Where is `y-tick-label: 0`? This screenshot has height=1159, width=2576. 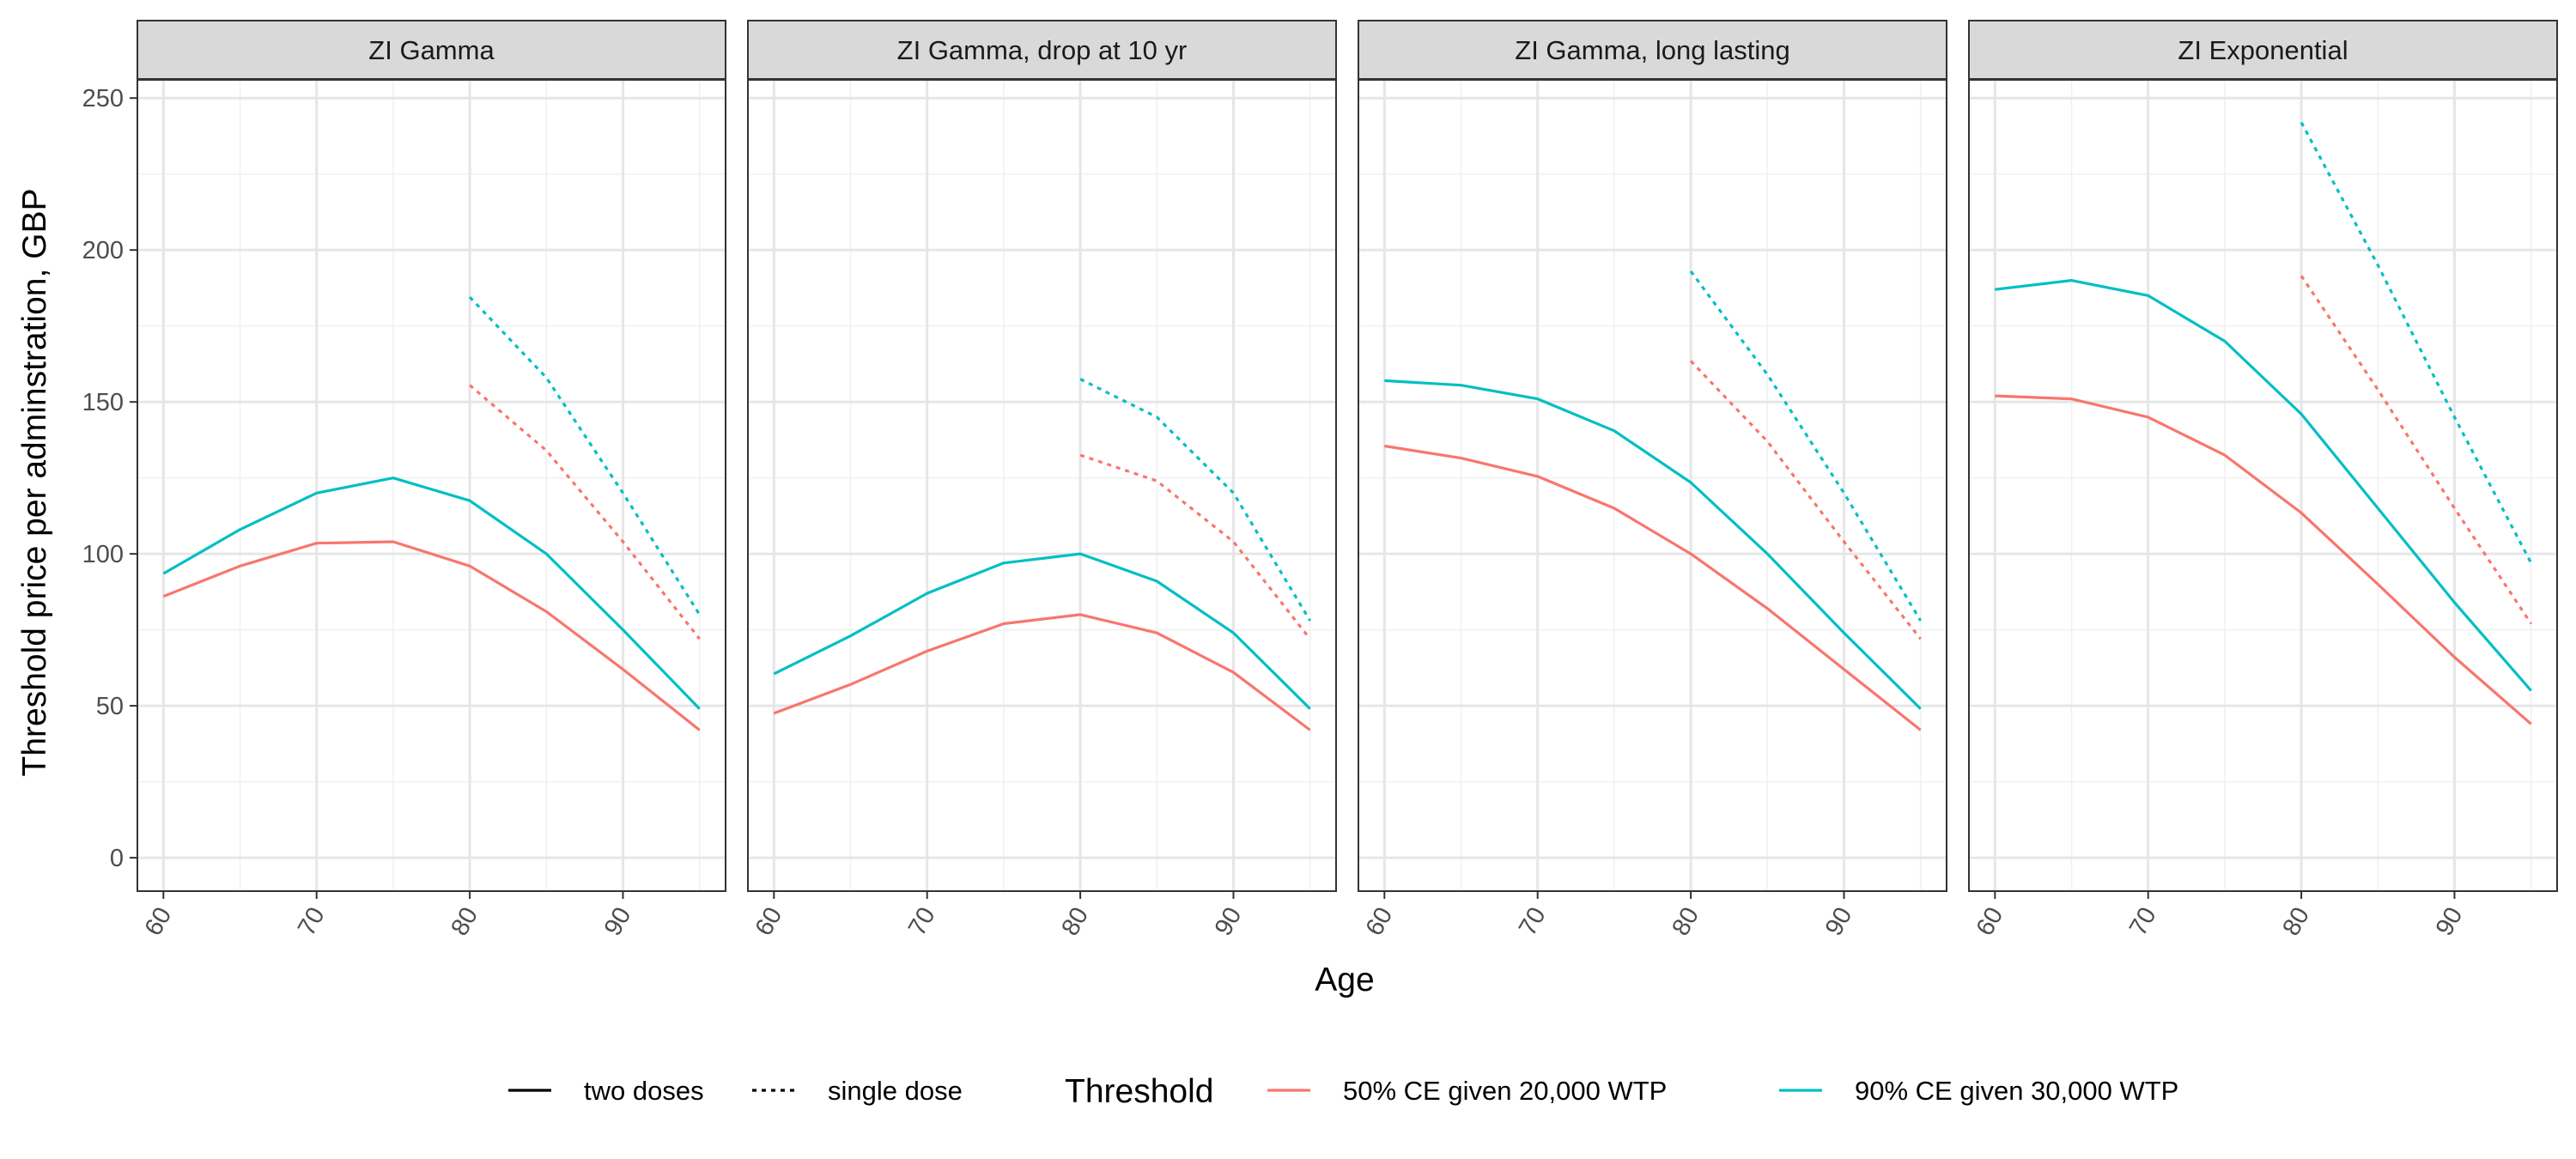 y-tick-label: 0 is located at coordinates (117, 859).